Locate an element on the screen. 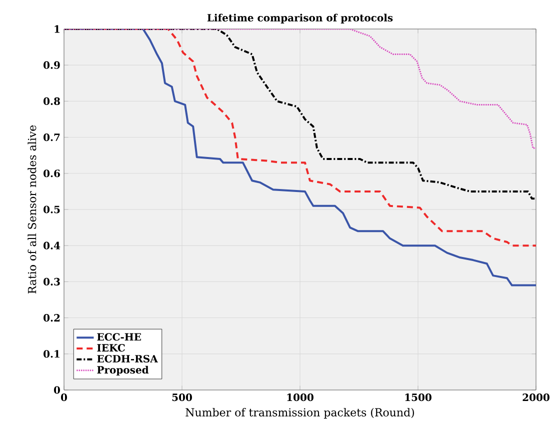  x-tick-label: 0 is located at coordinates (64, 398).